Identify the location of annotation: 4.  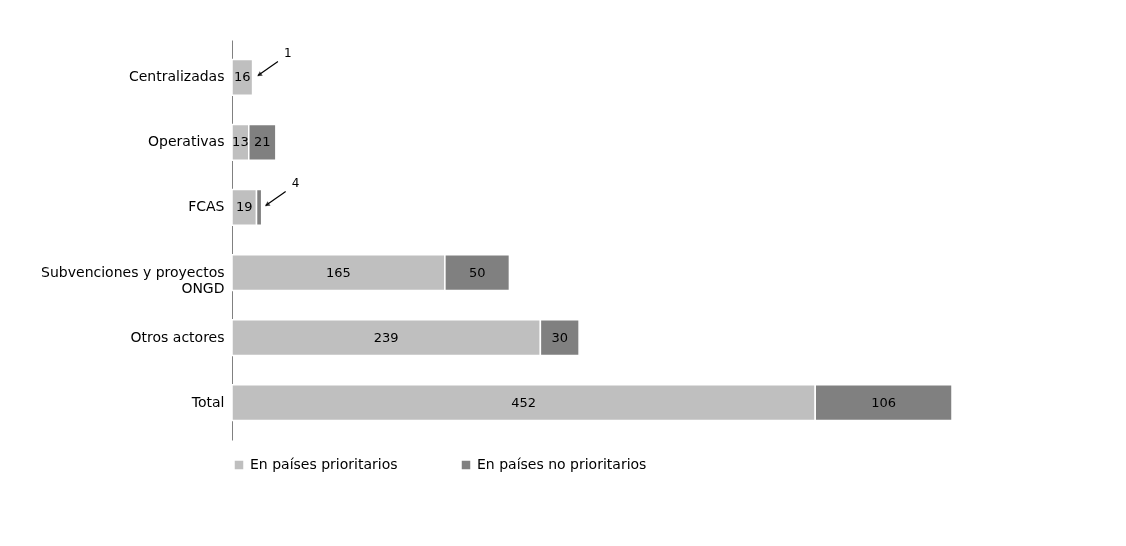
(295, 183).